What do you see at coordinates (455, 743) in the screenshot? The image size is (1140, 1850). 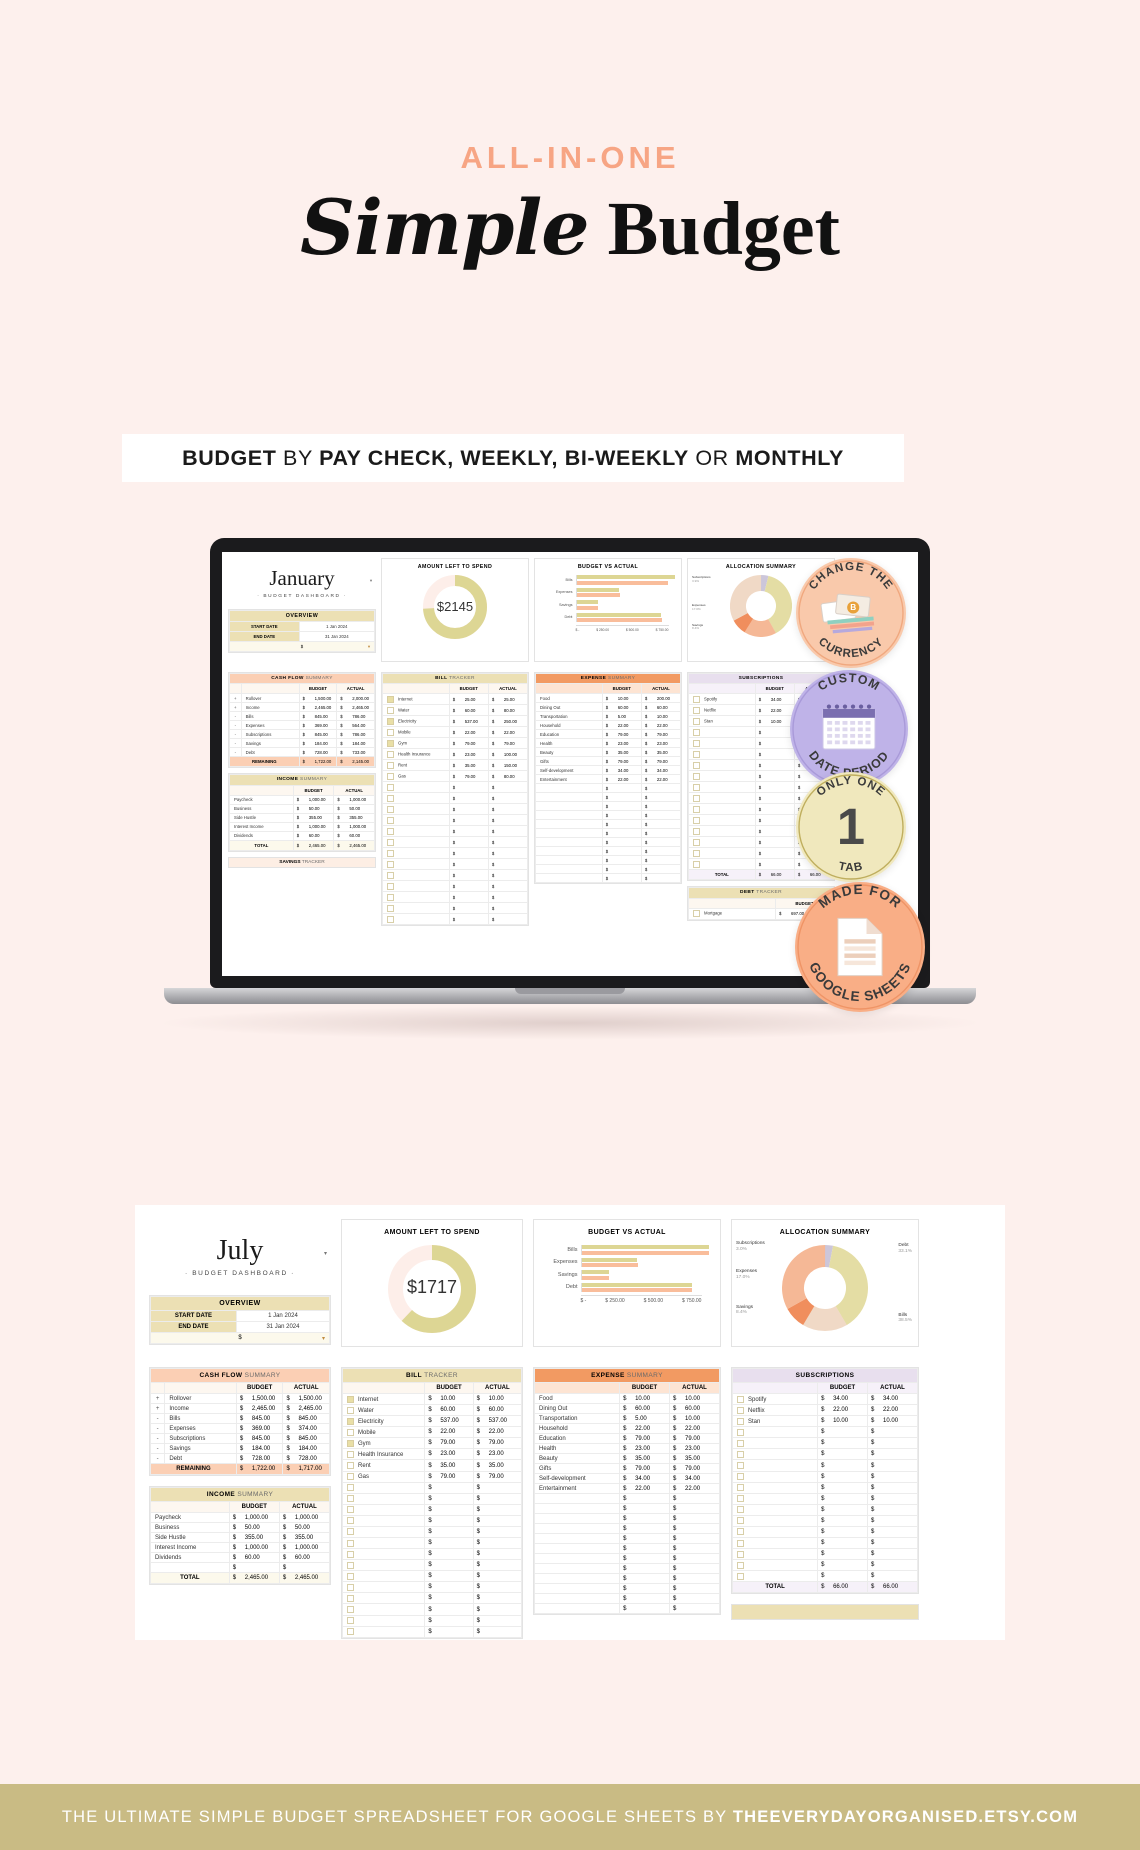 I see `table-row: Gym $79.00 $79.00` at bounding box center [455, 743].